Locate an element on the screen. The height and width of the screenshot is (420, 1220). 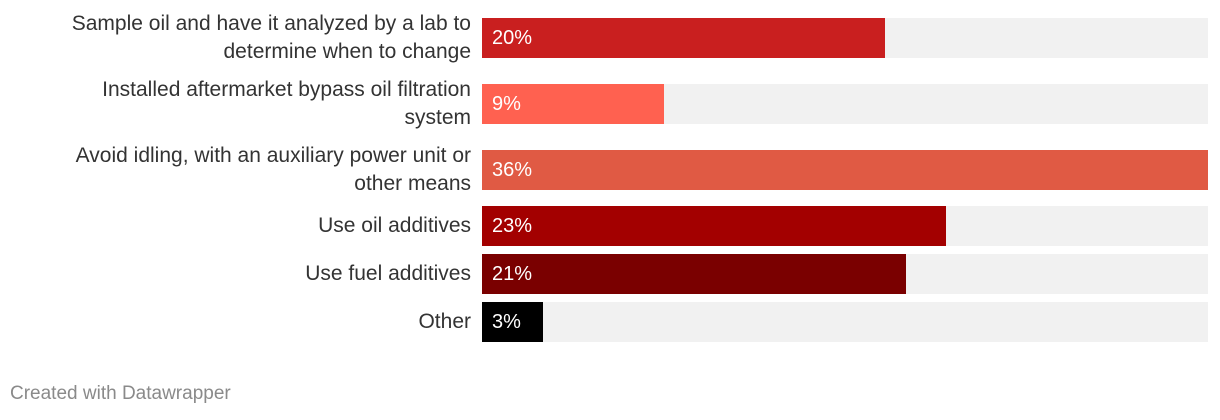
category-label-line: Other is located at coordinates (444, 321).